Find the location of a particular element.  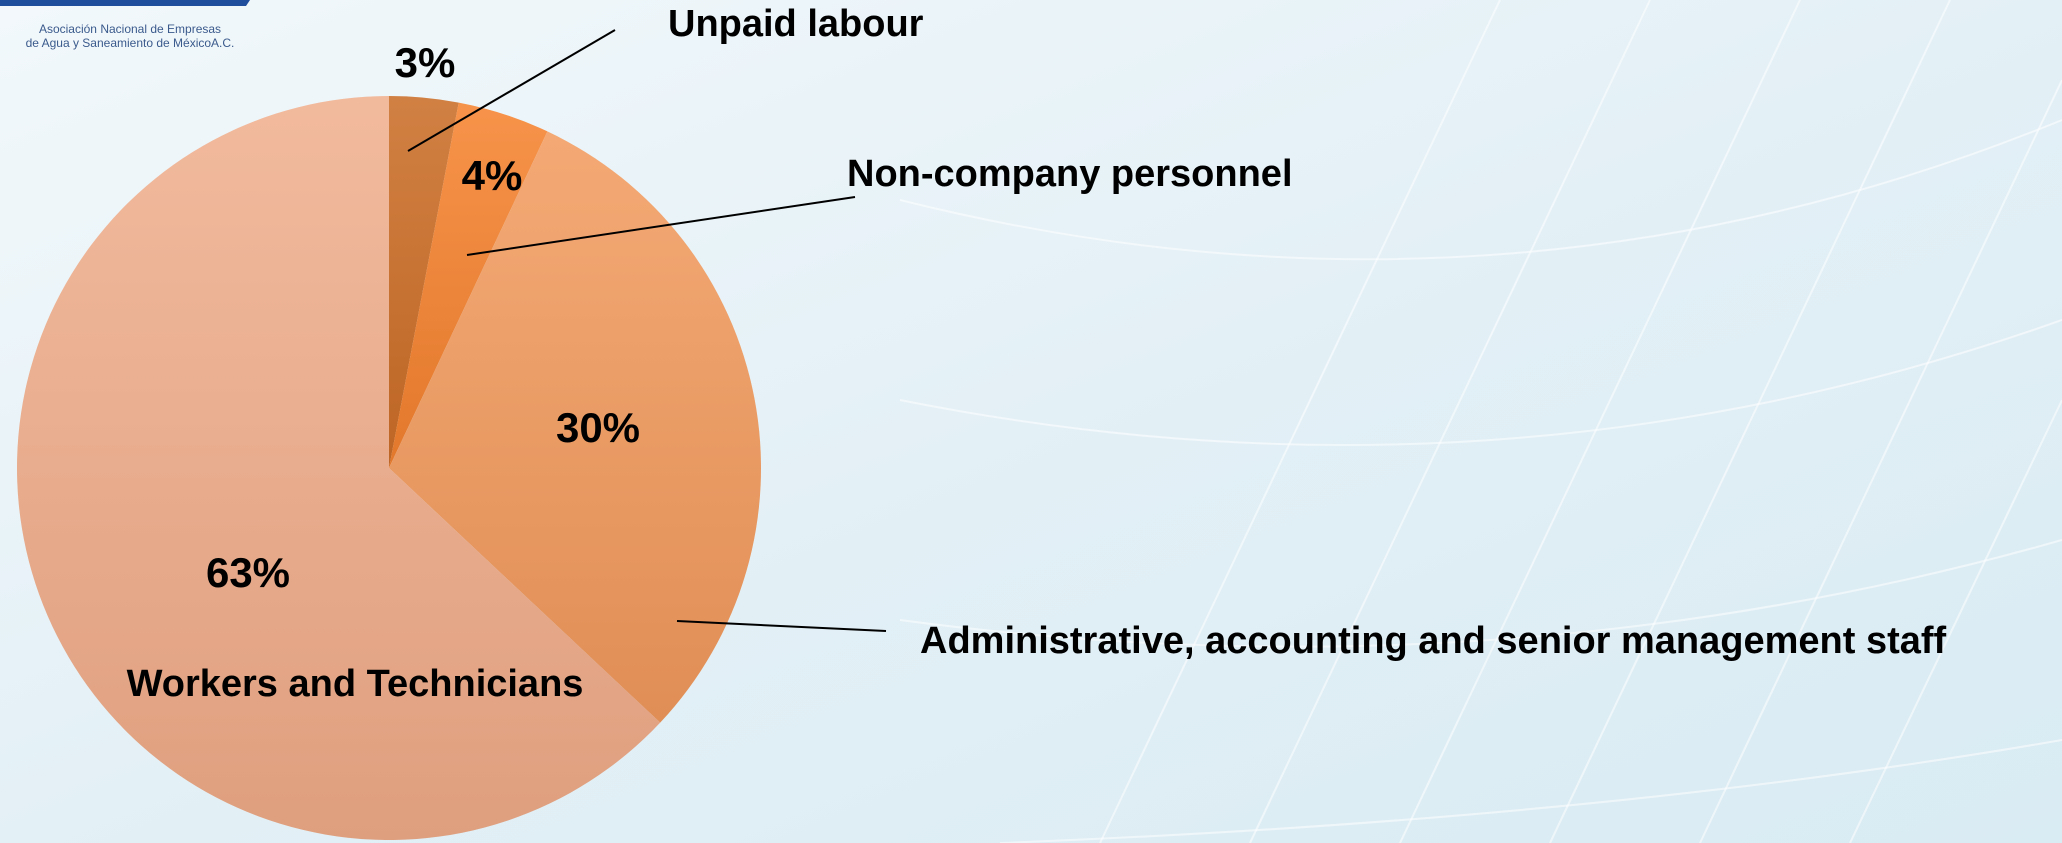

value-label: 63% is located at coordinates (248, 572).